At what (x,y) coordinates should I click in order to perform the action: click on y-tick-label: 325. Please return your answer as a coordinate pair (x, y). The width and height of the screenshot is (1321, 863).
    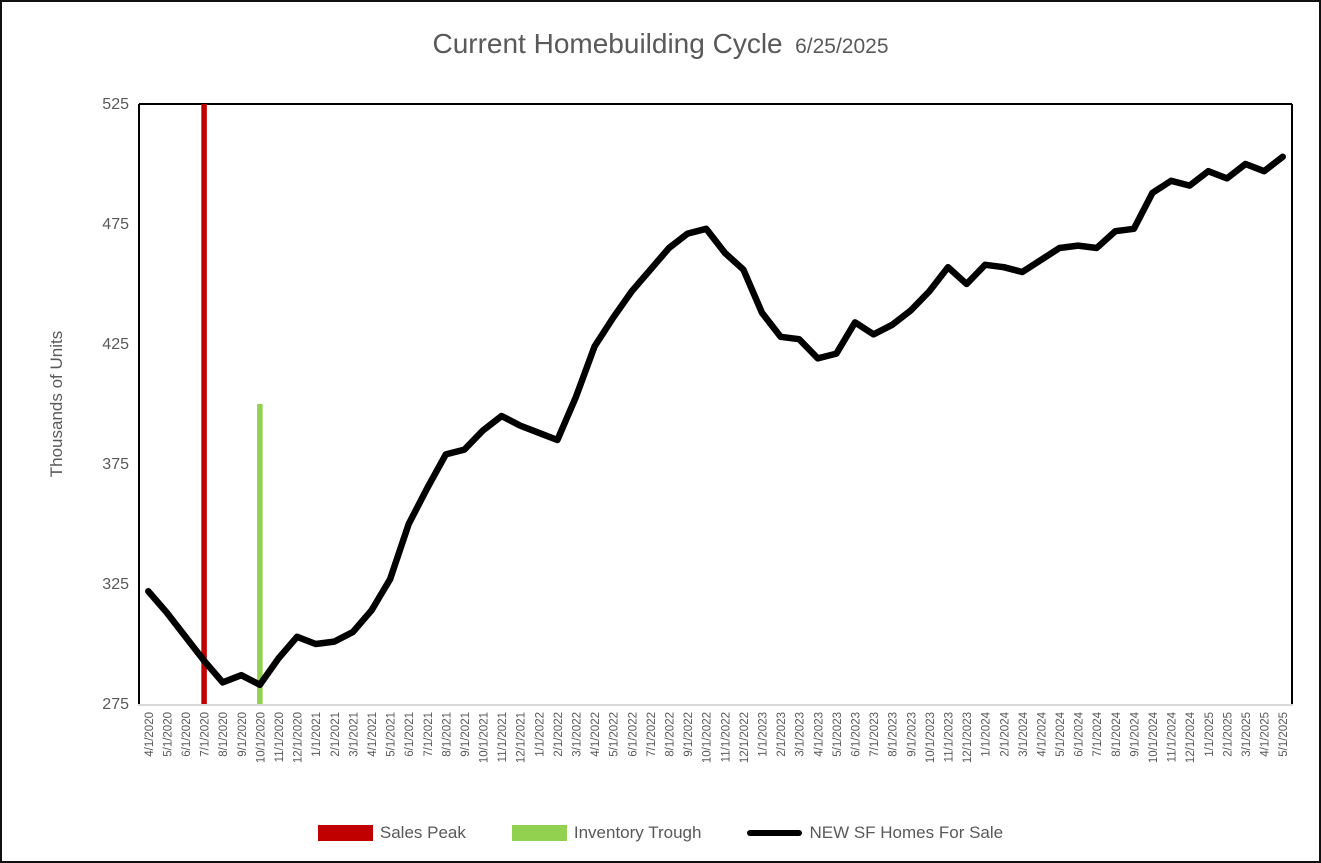
    Looking at the image, I should click on (115, 584).